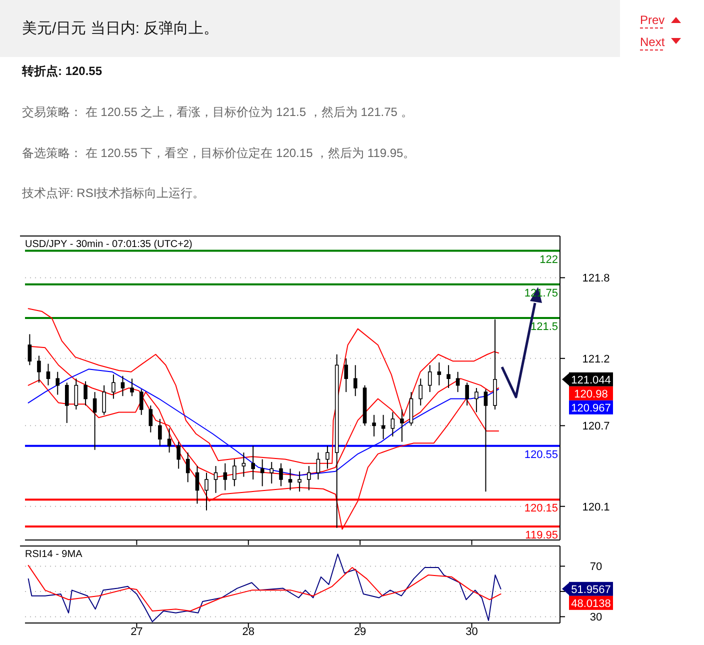 The height and width of the screenshot is (645, 704). What do you see at coordinates (596, 567) in the screenshot?
I see `y-tick-label: 70` at bounding box center [596, 567].